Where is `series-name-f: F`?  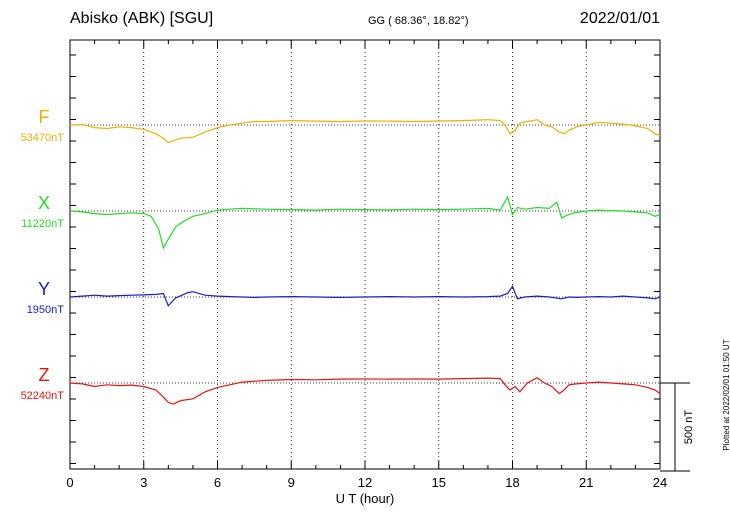 series-name-f: F is located at coordinates (44, 117).